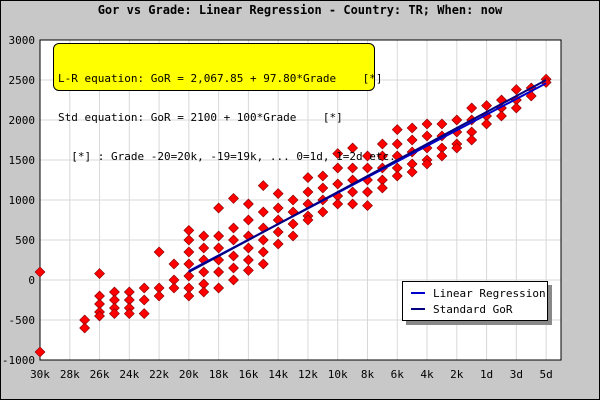 This screenshot has width=600, height=400. What do you see at coordinates (25, 240) in the screenshot?
I see `y-tick-label: 500` at bounding box center [25, 240].